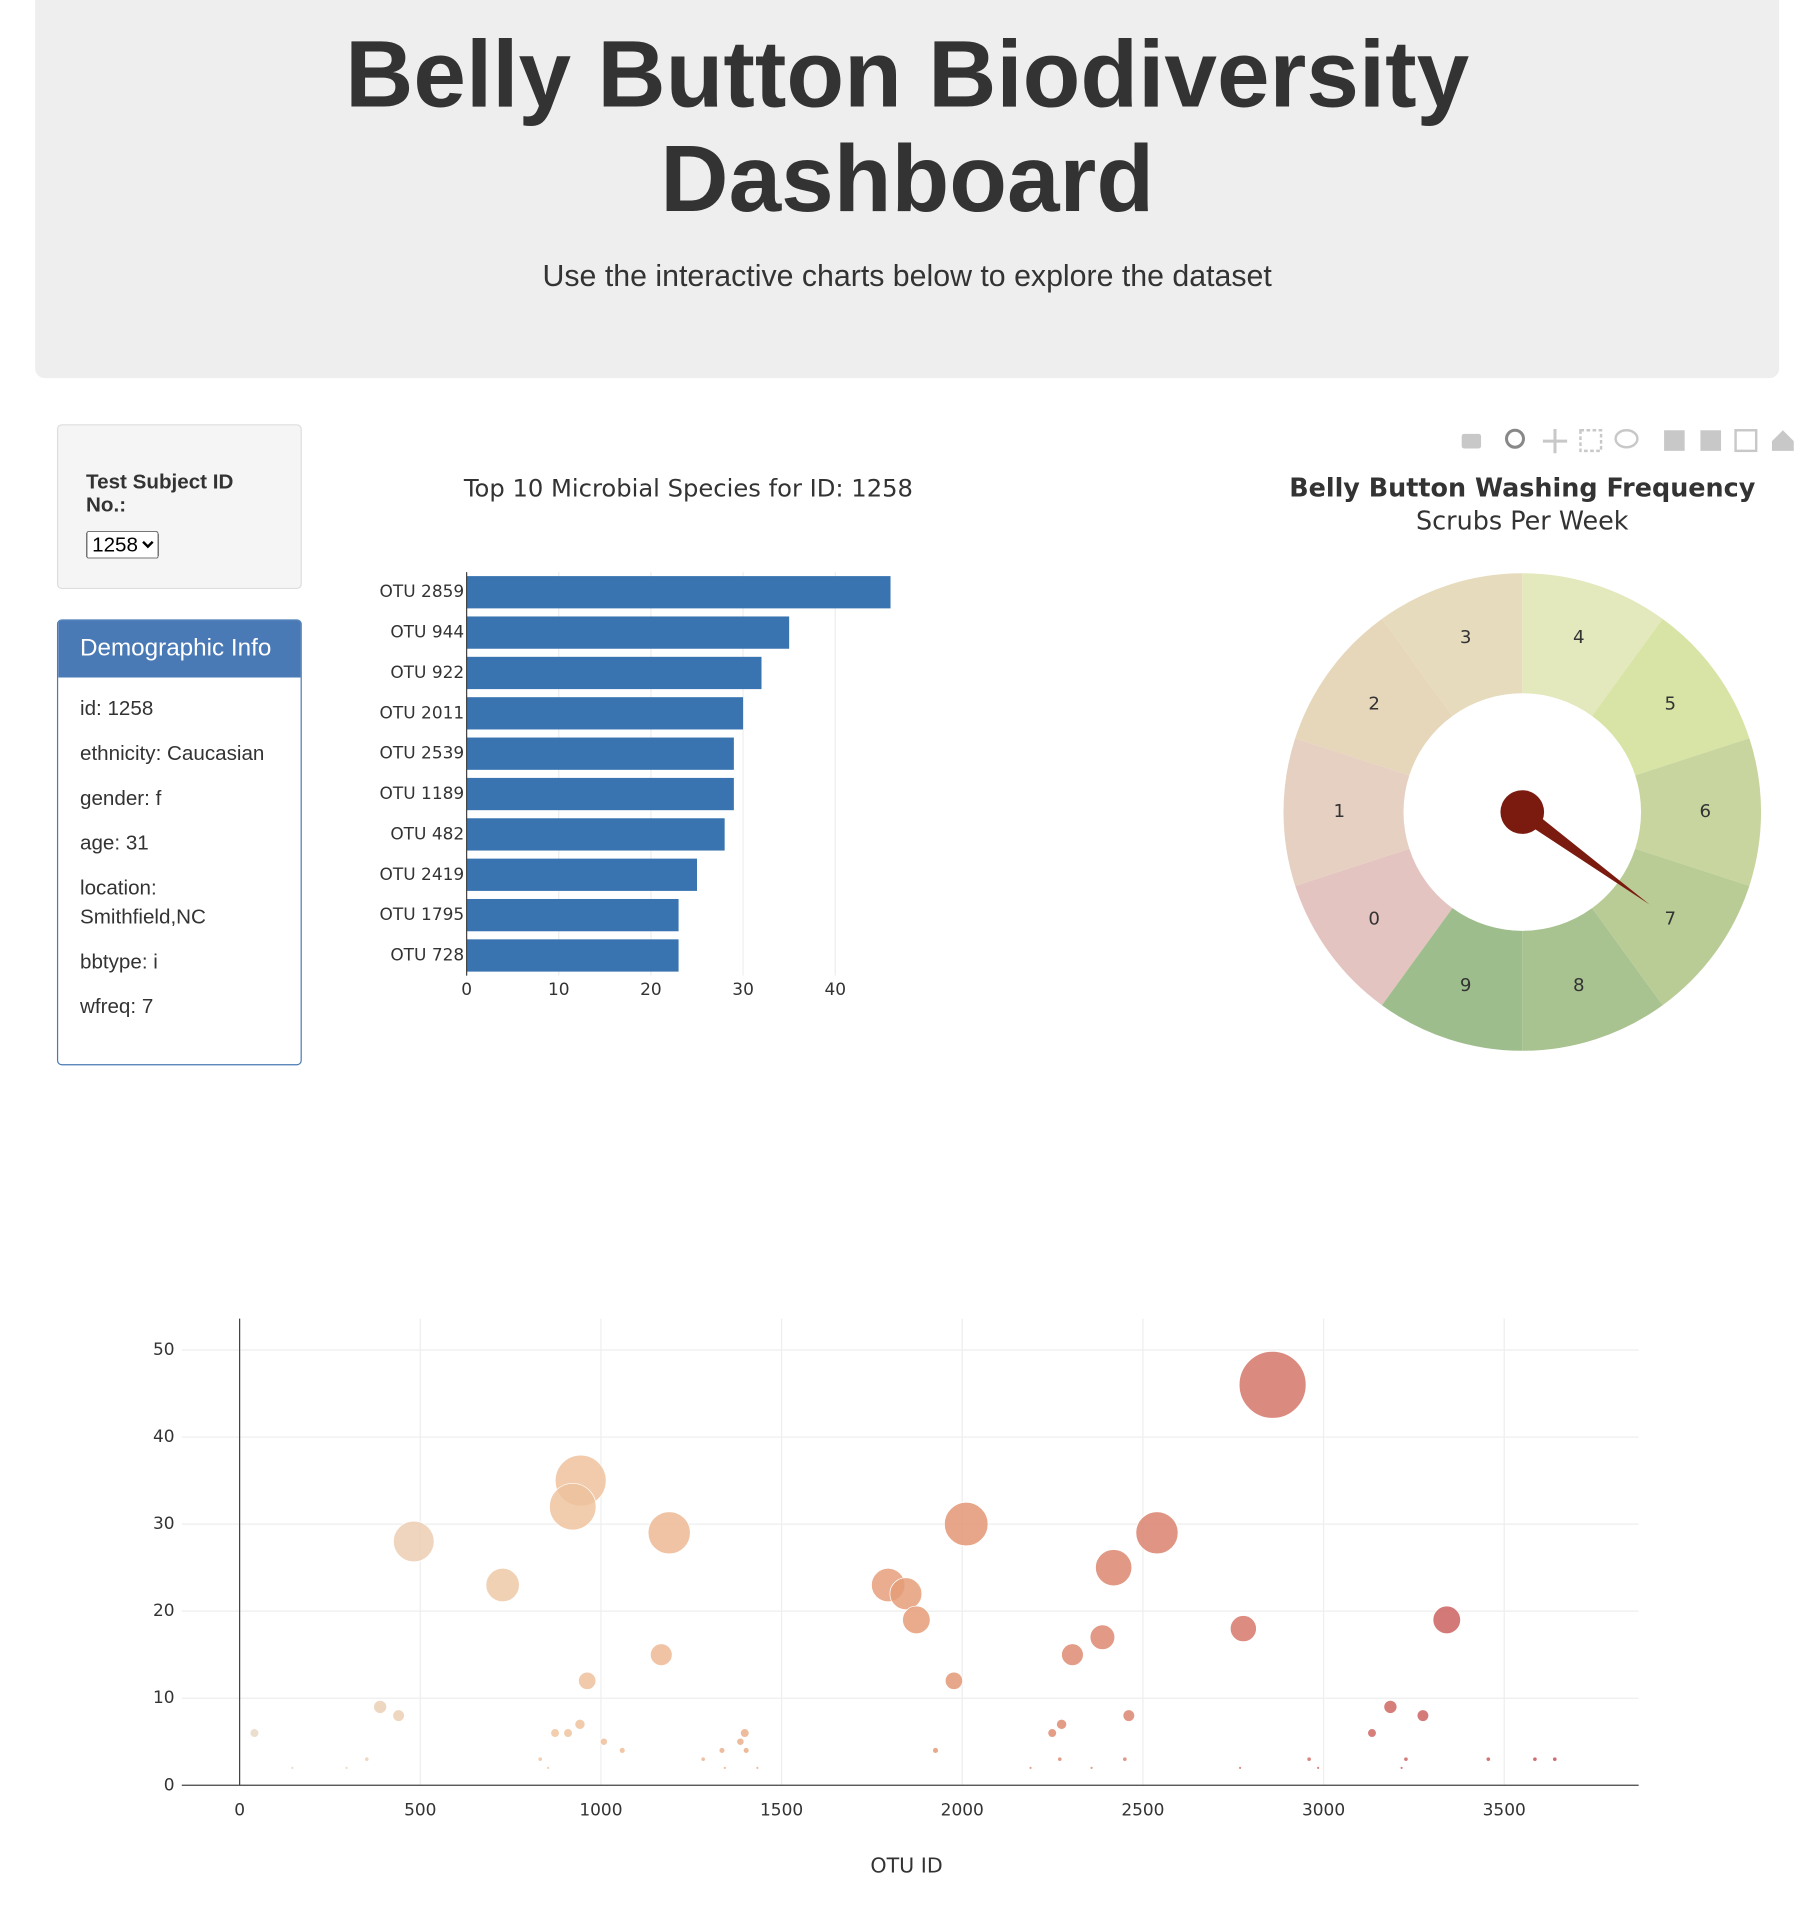  Describe the element at coordinates (427, 672) in the screenshot. I see `y-tick-label: OTU 922` at that location.